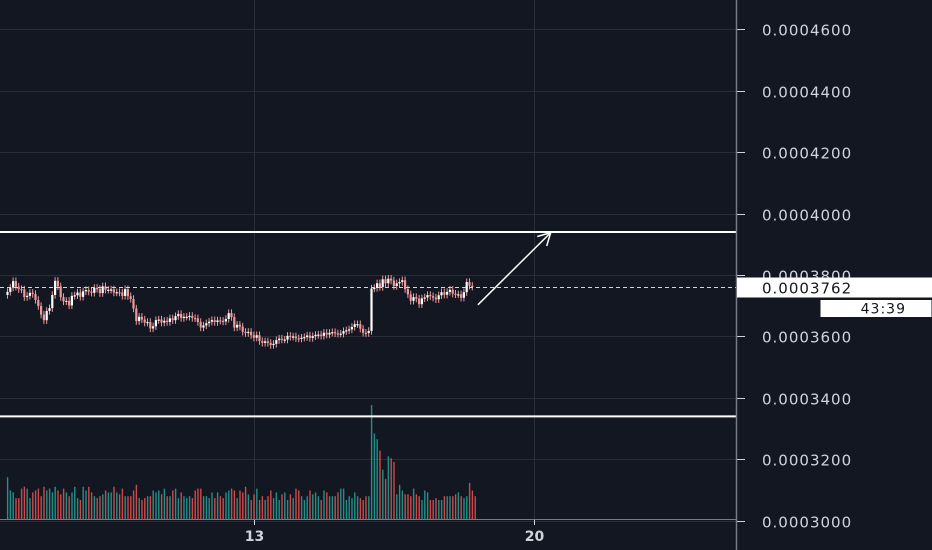 The width and height of the screenshot is (932, 550). I want to click on time-tick-label: 20, so click(535, 537).